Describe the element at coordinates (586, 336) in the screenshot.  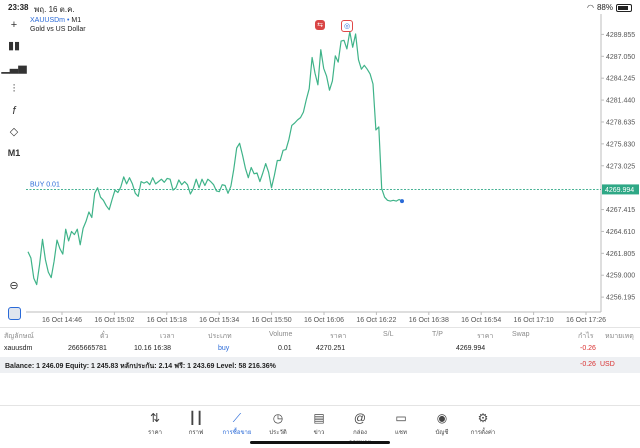
I see `header-profit: กำไร` at that location.